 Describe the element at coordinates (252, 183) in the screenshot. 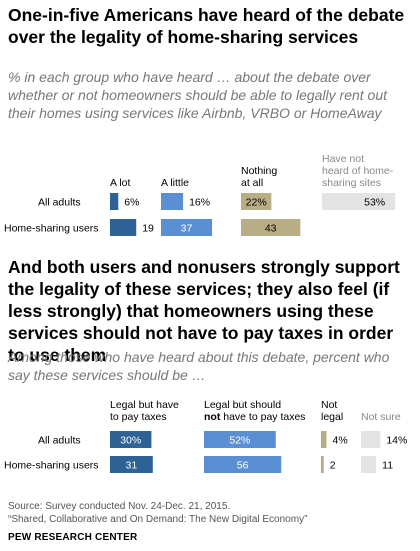

I see `chart1-header-2-1: at all` at that location.